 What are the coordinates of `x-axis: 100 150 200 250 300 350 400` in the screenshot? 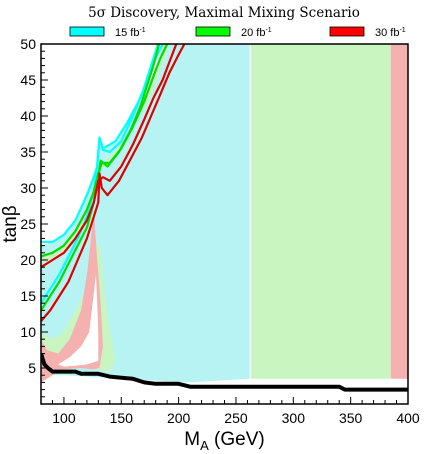 It's located at (230, 411).